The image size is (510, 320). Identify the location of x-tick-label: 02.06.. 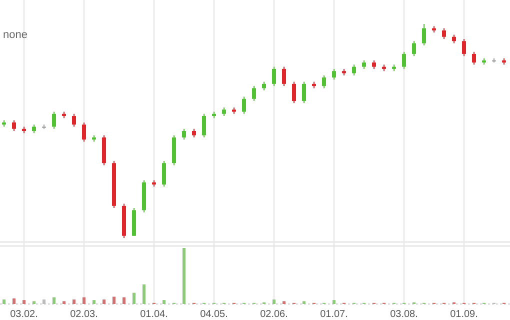
(274, 314).